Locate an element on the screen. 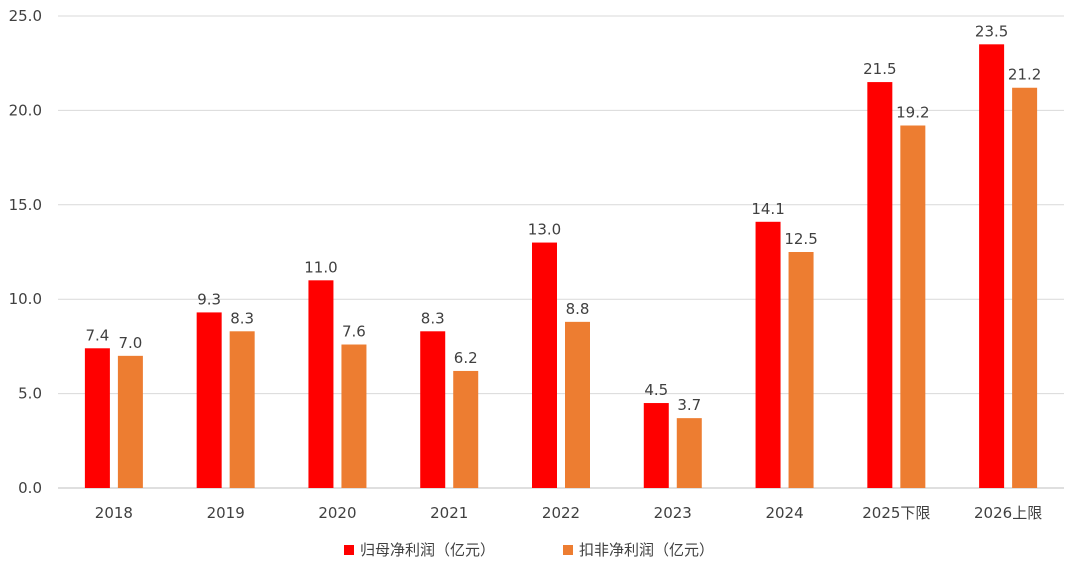 Image resolution: width=1080 pixels, height=573 pixels. x-tick-label: 2018 is located at coordinates (114, 513).